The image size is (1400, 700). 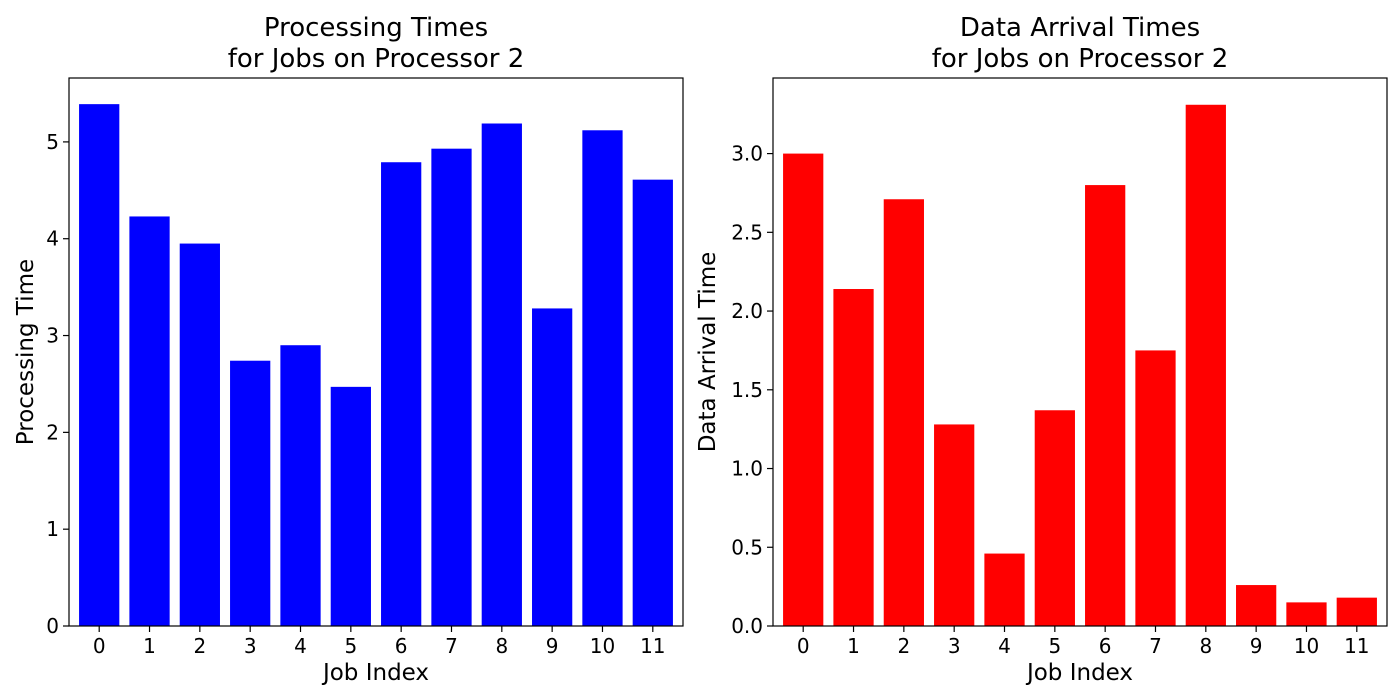 What do you see at coordinates (376, 28) in the screenshot?
I see `chart-title-line: Processing Times` at bounding box center [376, 28].